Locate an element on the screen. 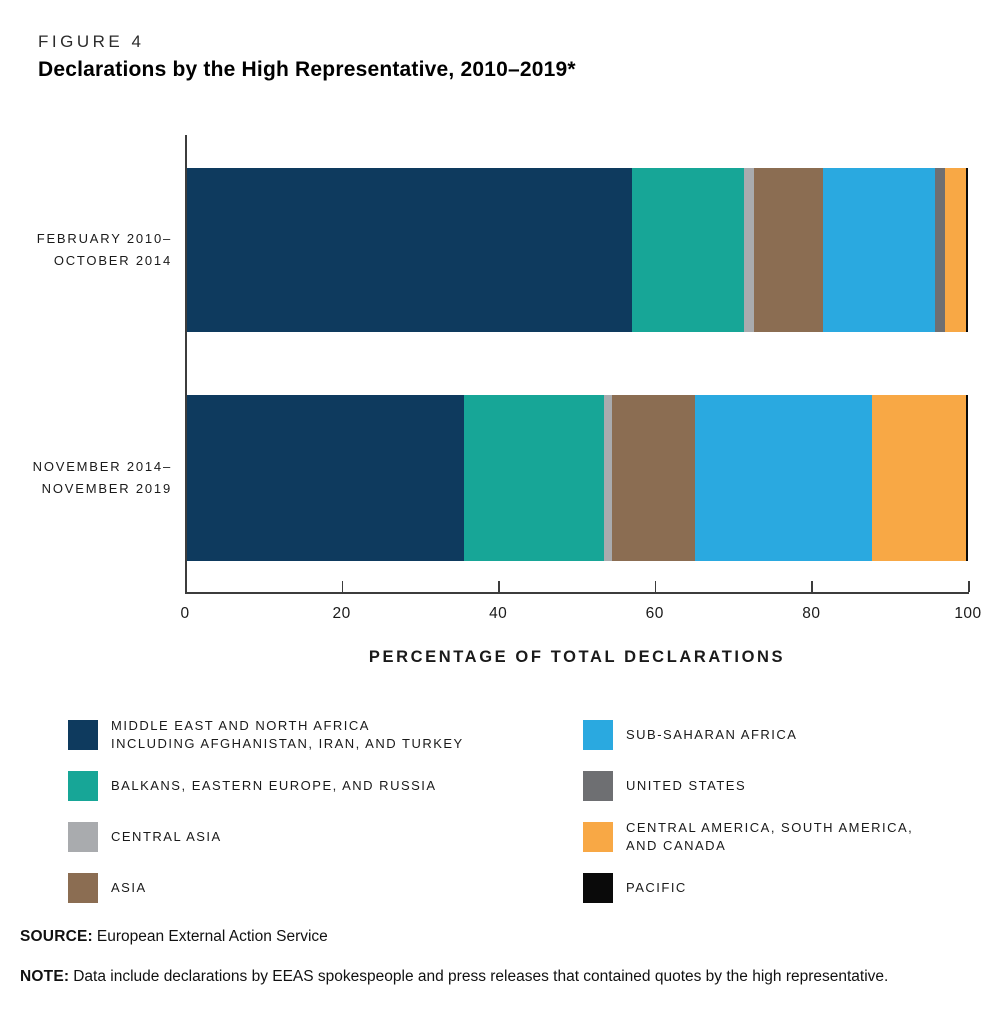 This screenshot has height=1012, width=1000. legend-item: BALKANS, EASTERN EUROPE, AND RUSSIA is located at coordinates (303, 786).